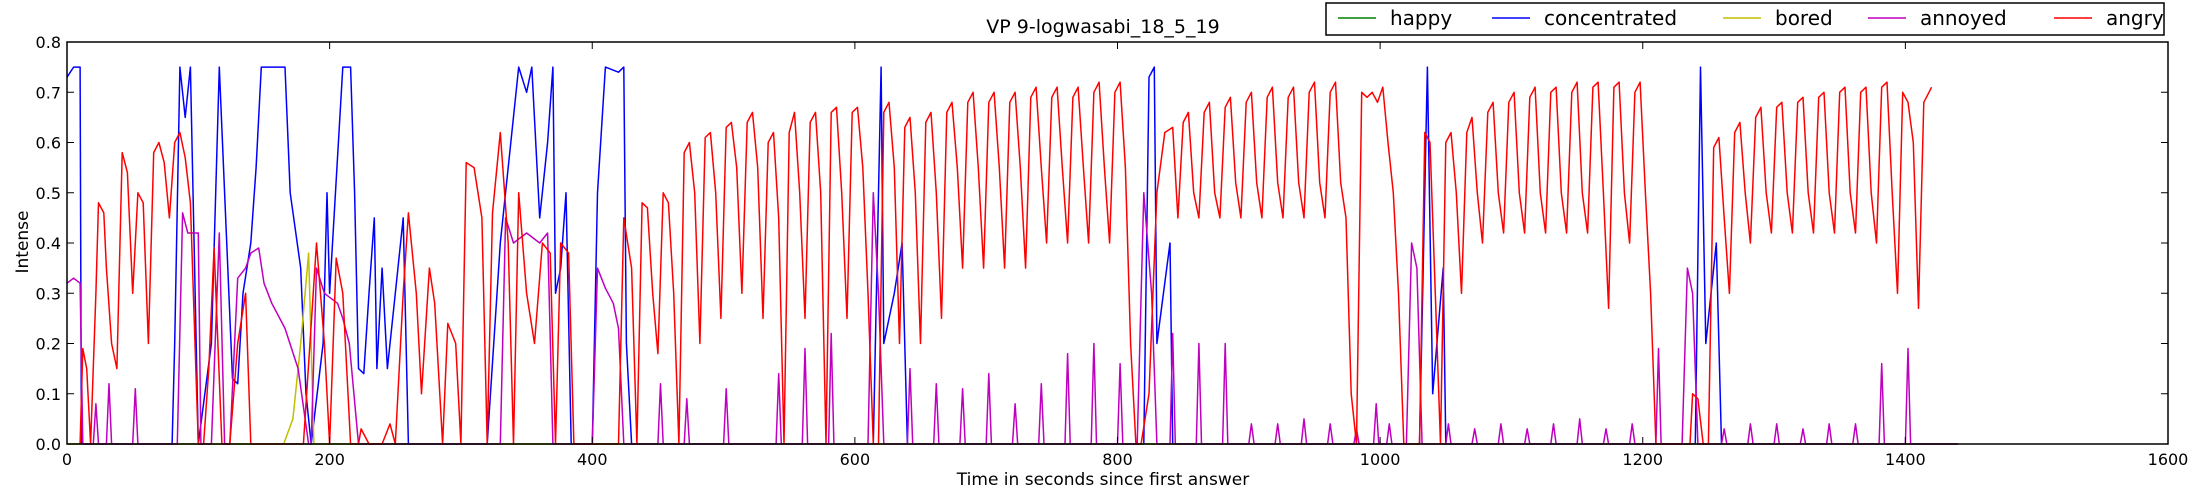 This screenshot has height=500, width=2200. What do you see at coordinates (855, 459) in the screenshot?
I see `x-tick-label: 600` at bounding box center [855, 459].